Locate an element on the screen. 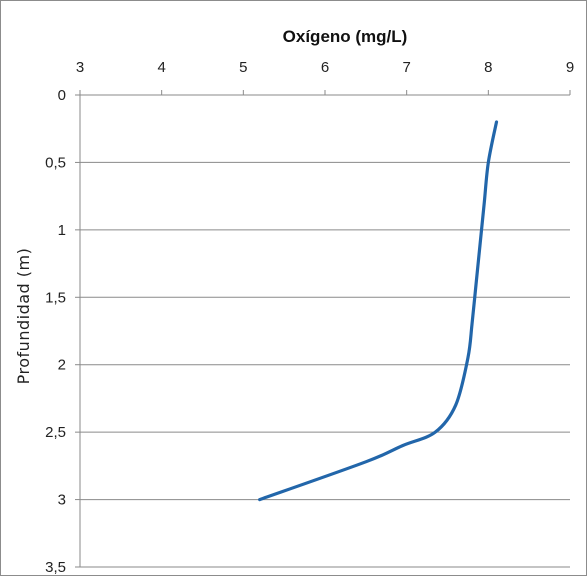 This screenshot has width=587, height=576. y-tick-label: 3 is located at coordinates (62, 500).